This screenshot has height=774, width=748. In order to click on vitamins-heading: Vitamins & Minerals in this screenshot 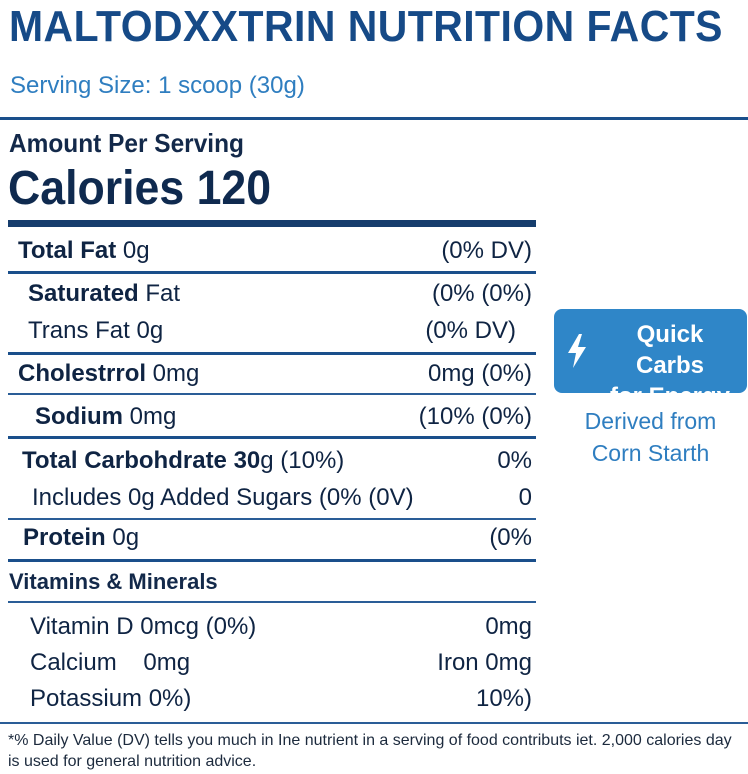, I will do `click(113, 581)`.